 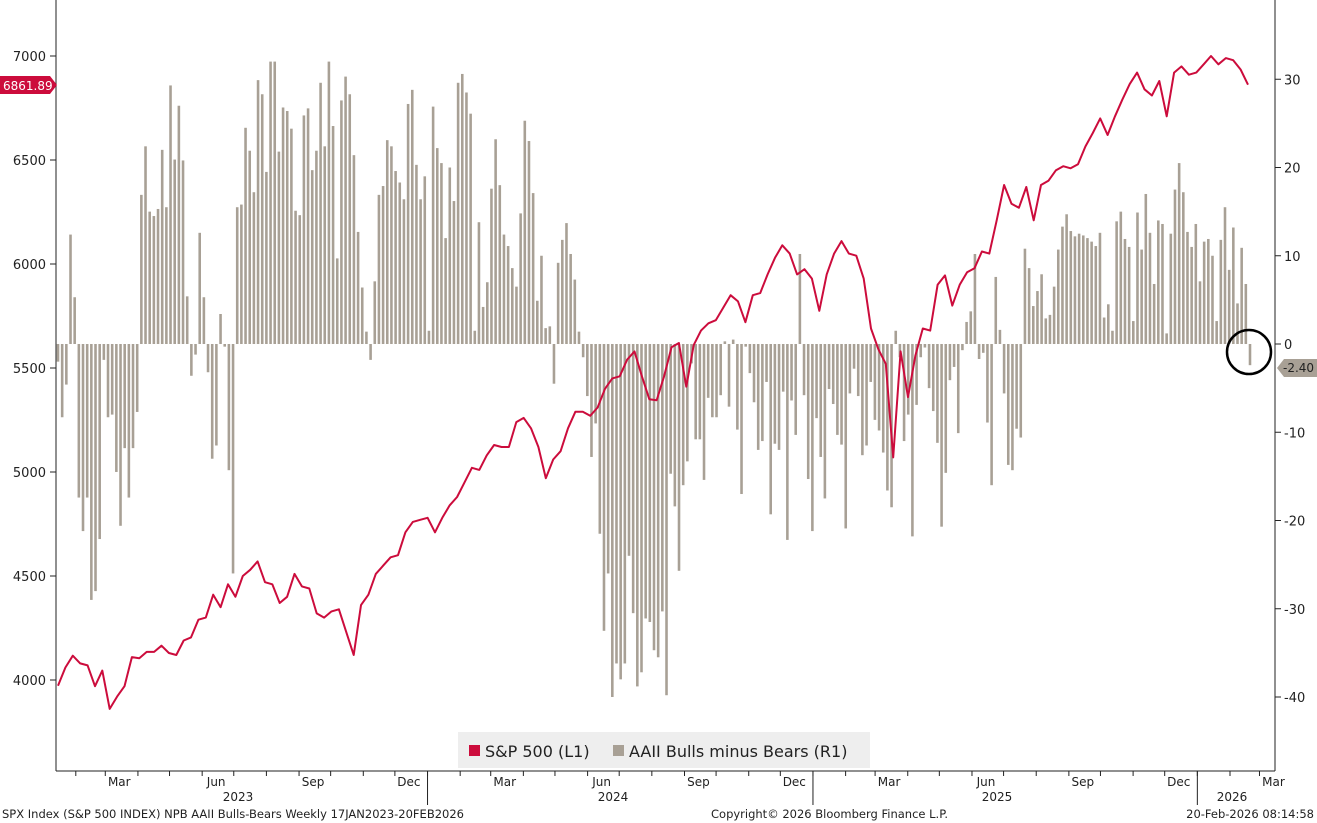 What do you see at coordinates (1294, 698) in the screenshot?
I see `right-tick-label: -40` at bounding box center [1294, 698].